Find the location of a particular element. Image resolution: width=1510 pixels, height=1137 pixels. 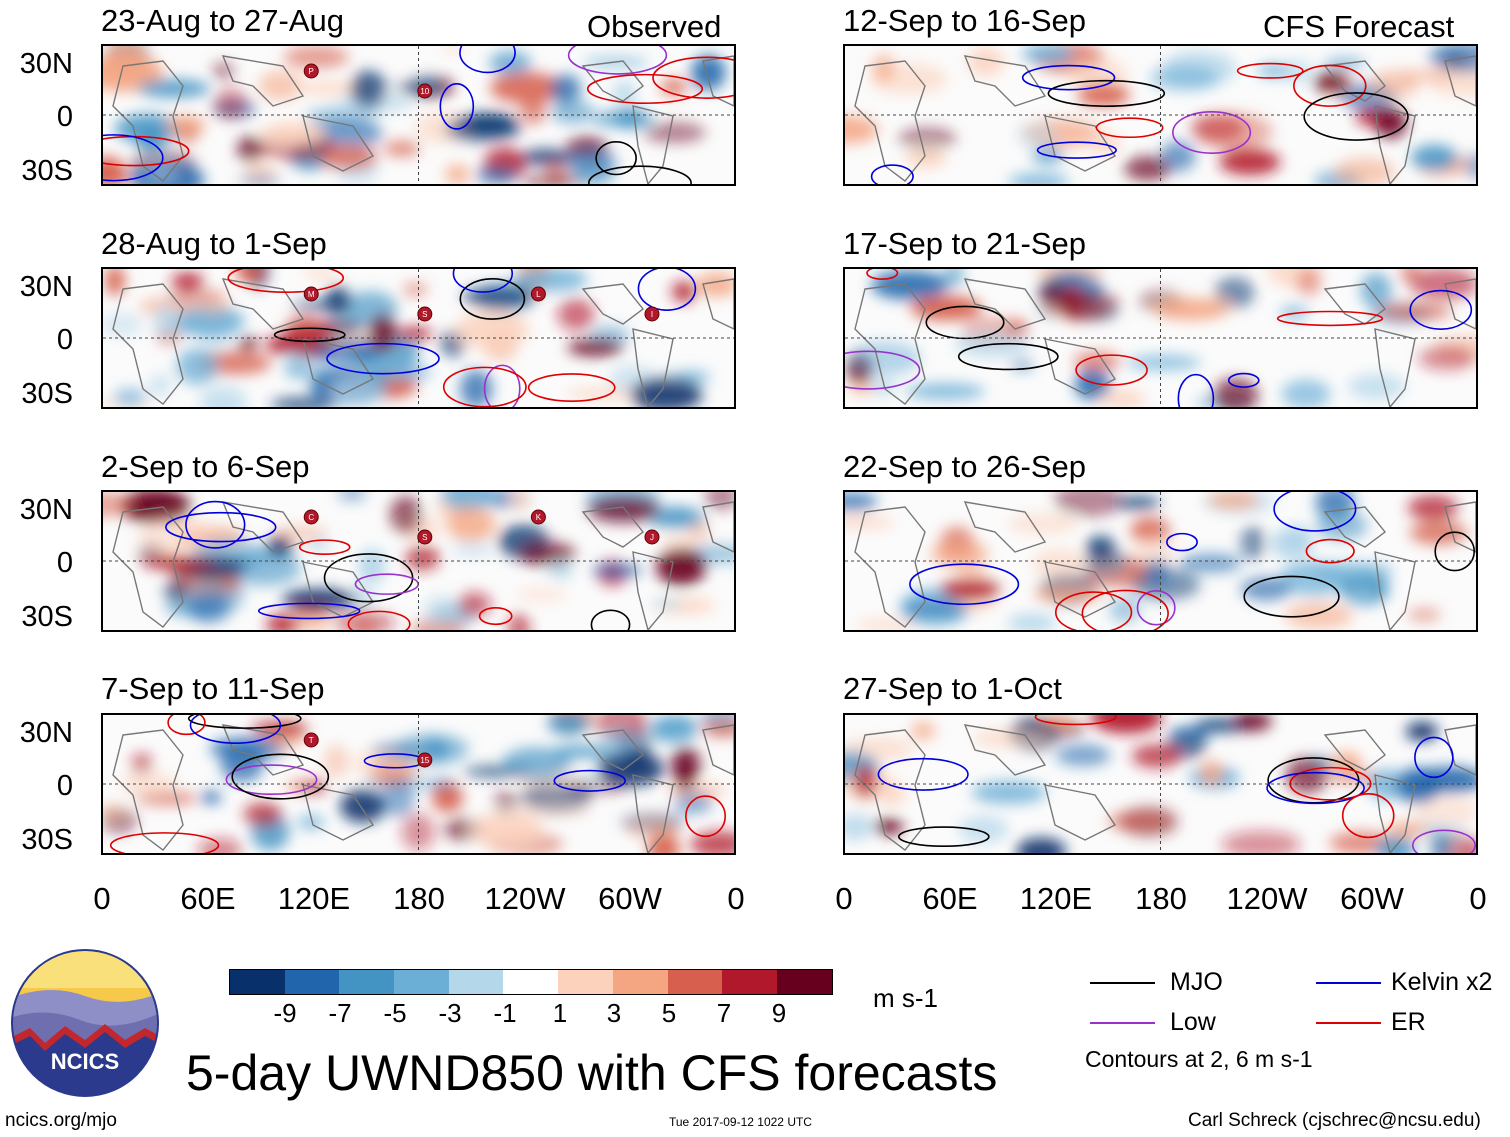

storm-marker: K is located at coordinates (538, 517).